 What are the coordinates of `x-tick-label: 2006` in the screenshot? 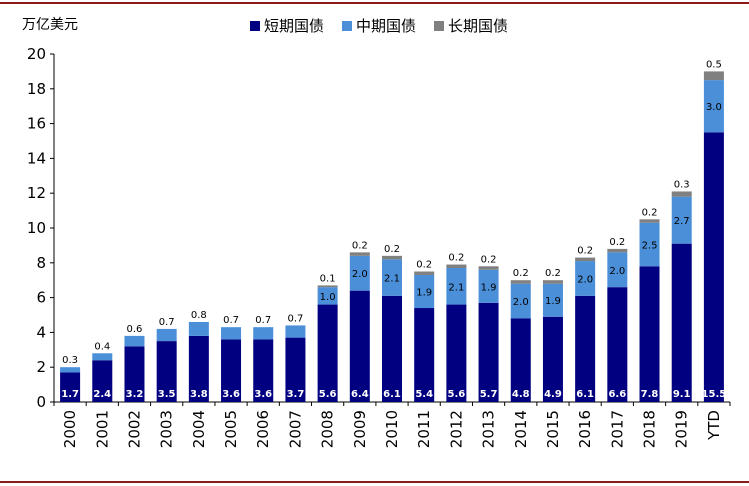 It's located at (263, 429).